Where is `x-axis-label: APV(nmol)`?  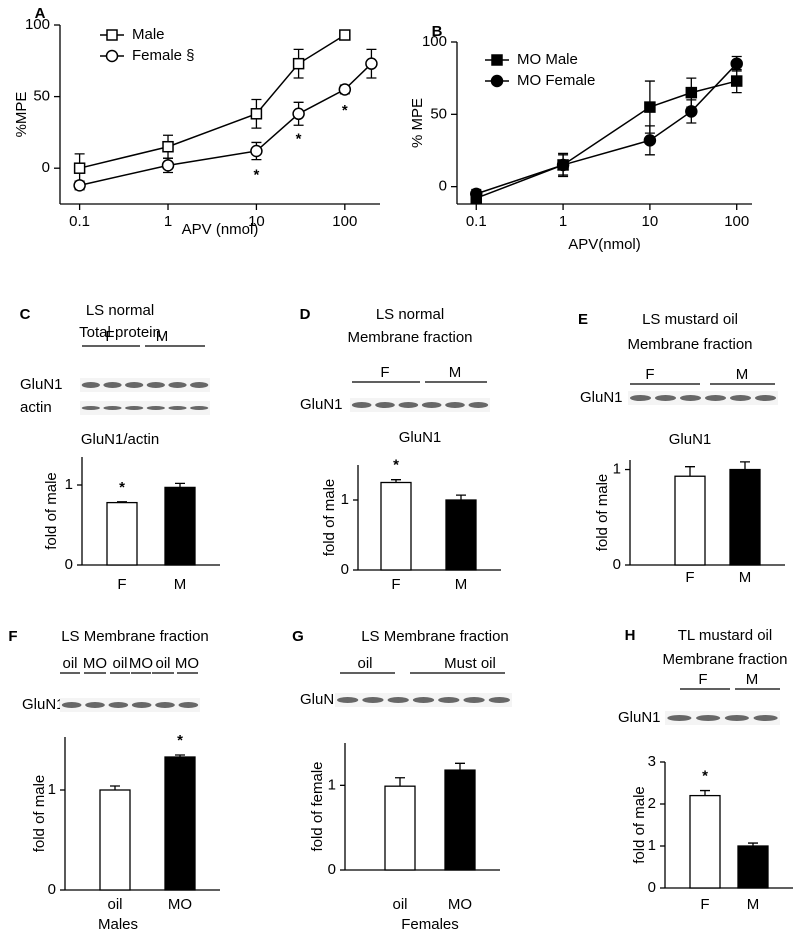 x-axis-label: APV(nmol) is located at coordinates (604, 244).